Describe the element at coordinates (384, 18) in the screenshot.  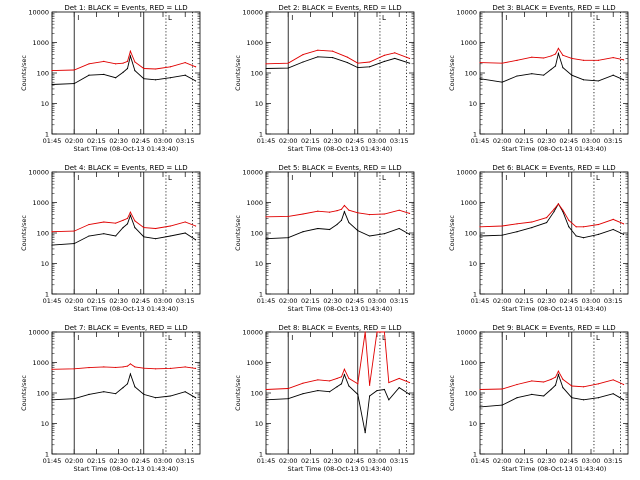
I see `bracket-label-end: L` at that location.